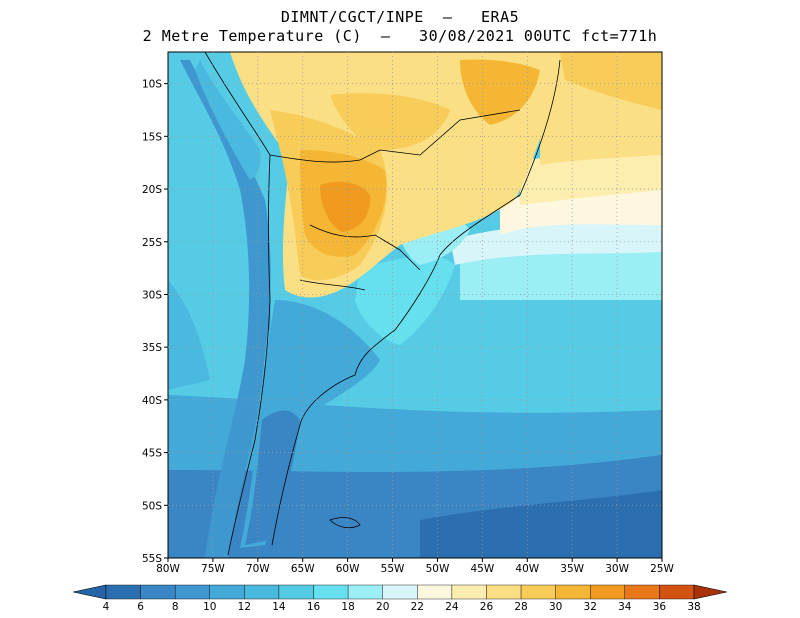 Image resolution: width=800 pixels, height=618 pixels. What do you see at coordinates (152, 137) in the screenshot?
I see `lat-tick-label: 15S` at bounding box center [152, 137].